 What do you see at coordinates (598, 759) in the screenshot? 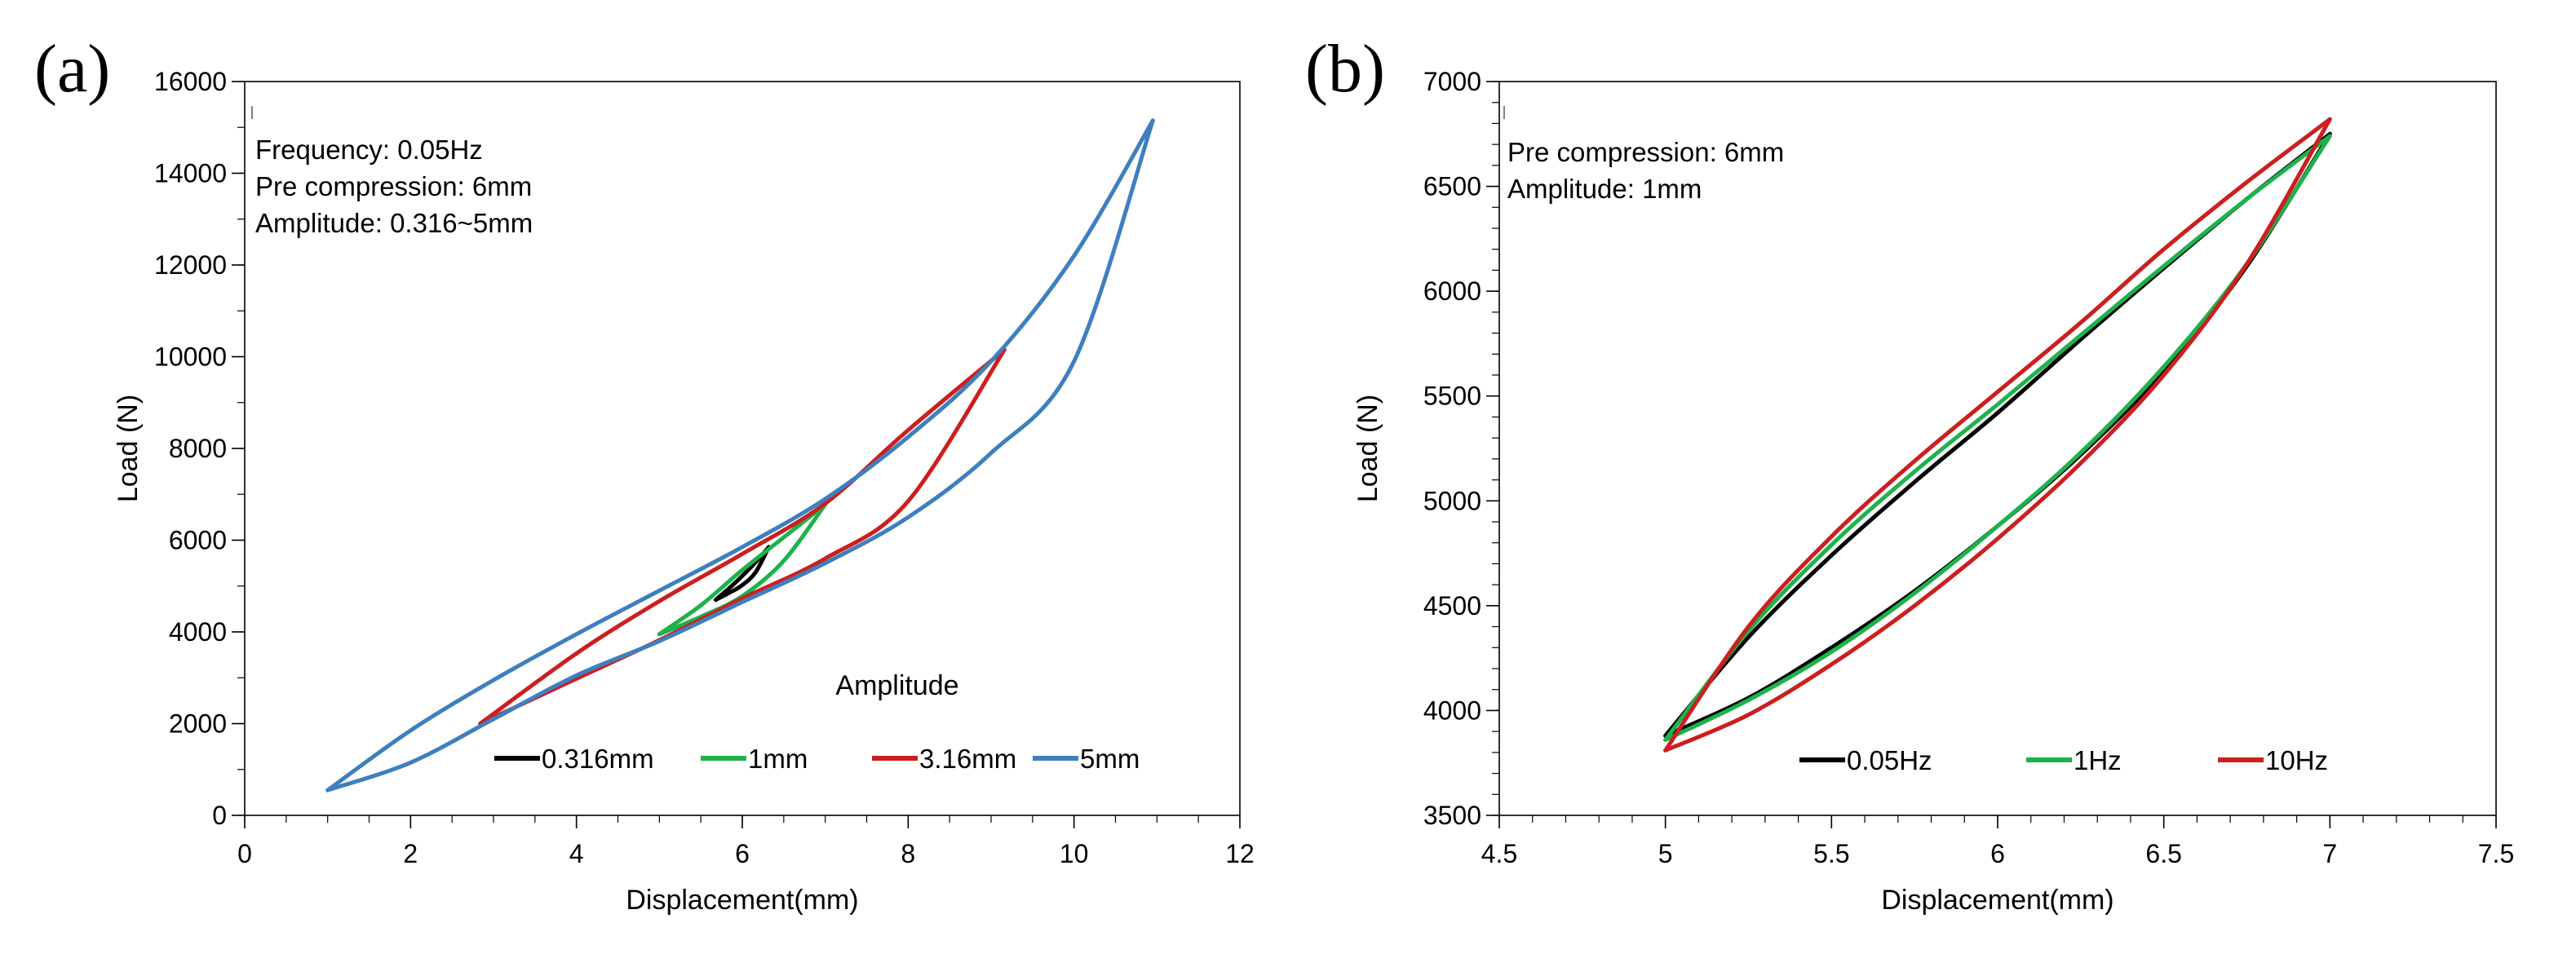
I see `legend-label-0.316mm: 0.316mm` at bounding box center [598, 759].